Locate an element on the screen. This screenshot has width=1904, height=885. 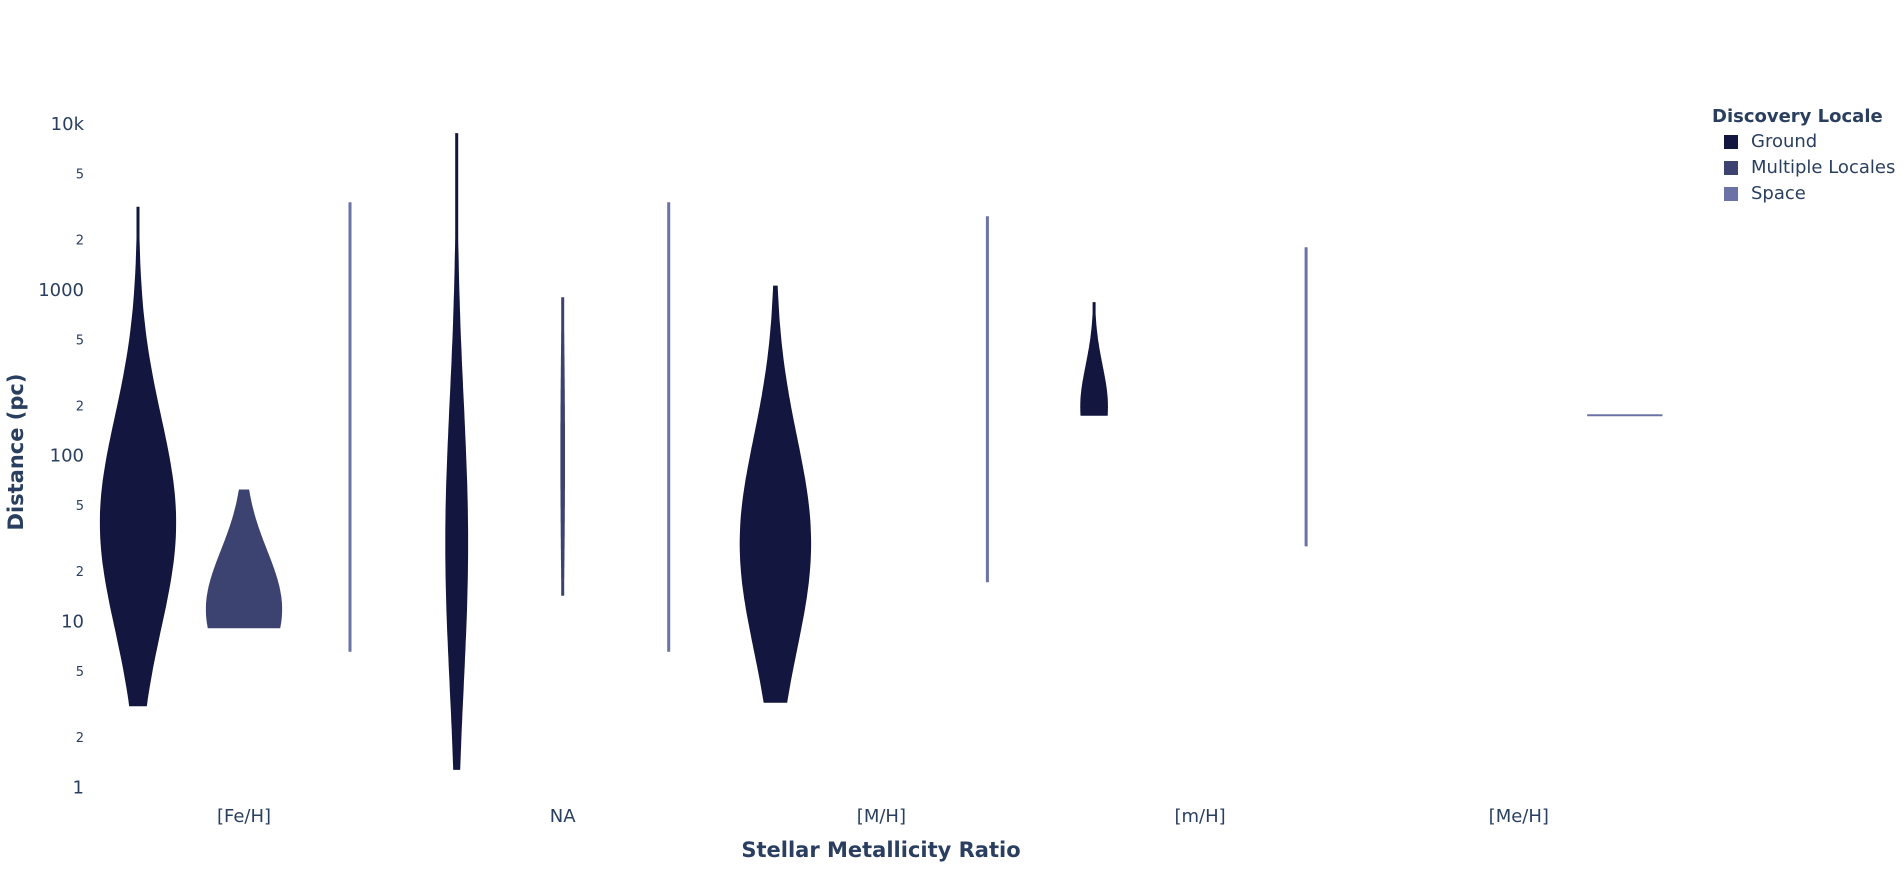
y-tick-label: 1 is located at coordinates (78, 787).